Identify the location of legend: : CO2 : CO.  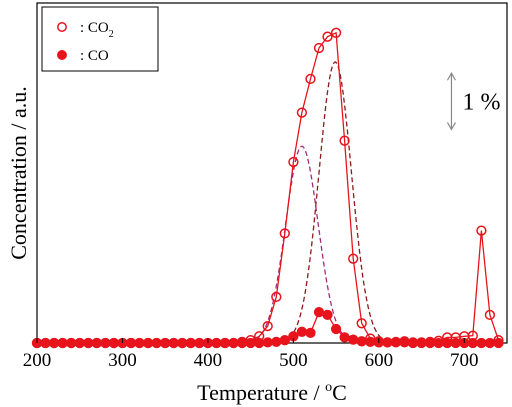
(100, 39).